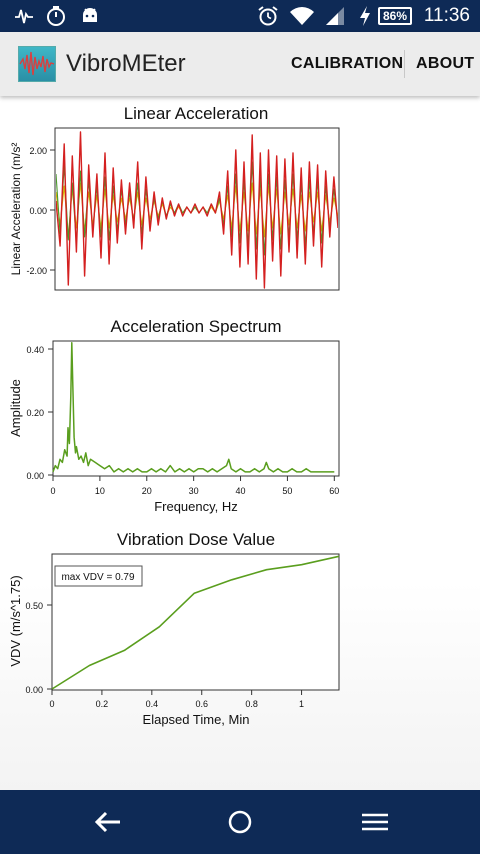 The height and width of the screenshot is (854, 480). Describe the element at coordinates (90, 16) in the screenshot. I see `android-icon` at that location.